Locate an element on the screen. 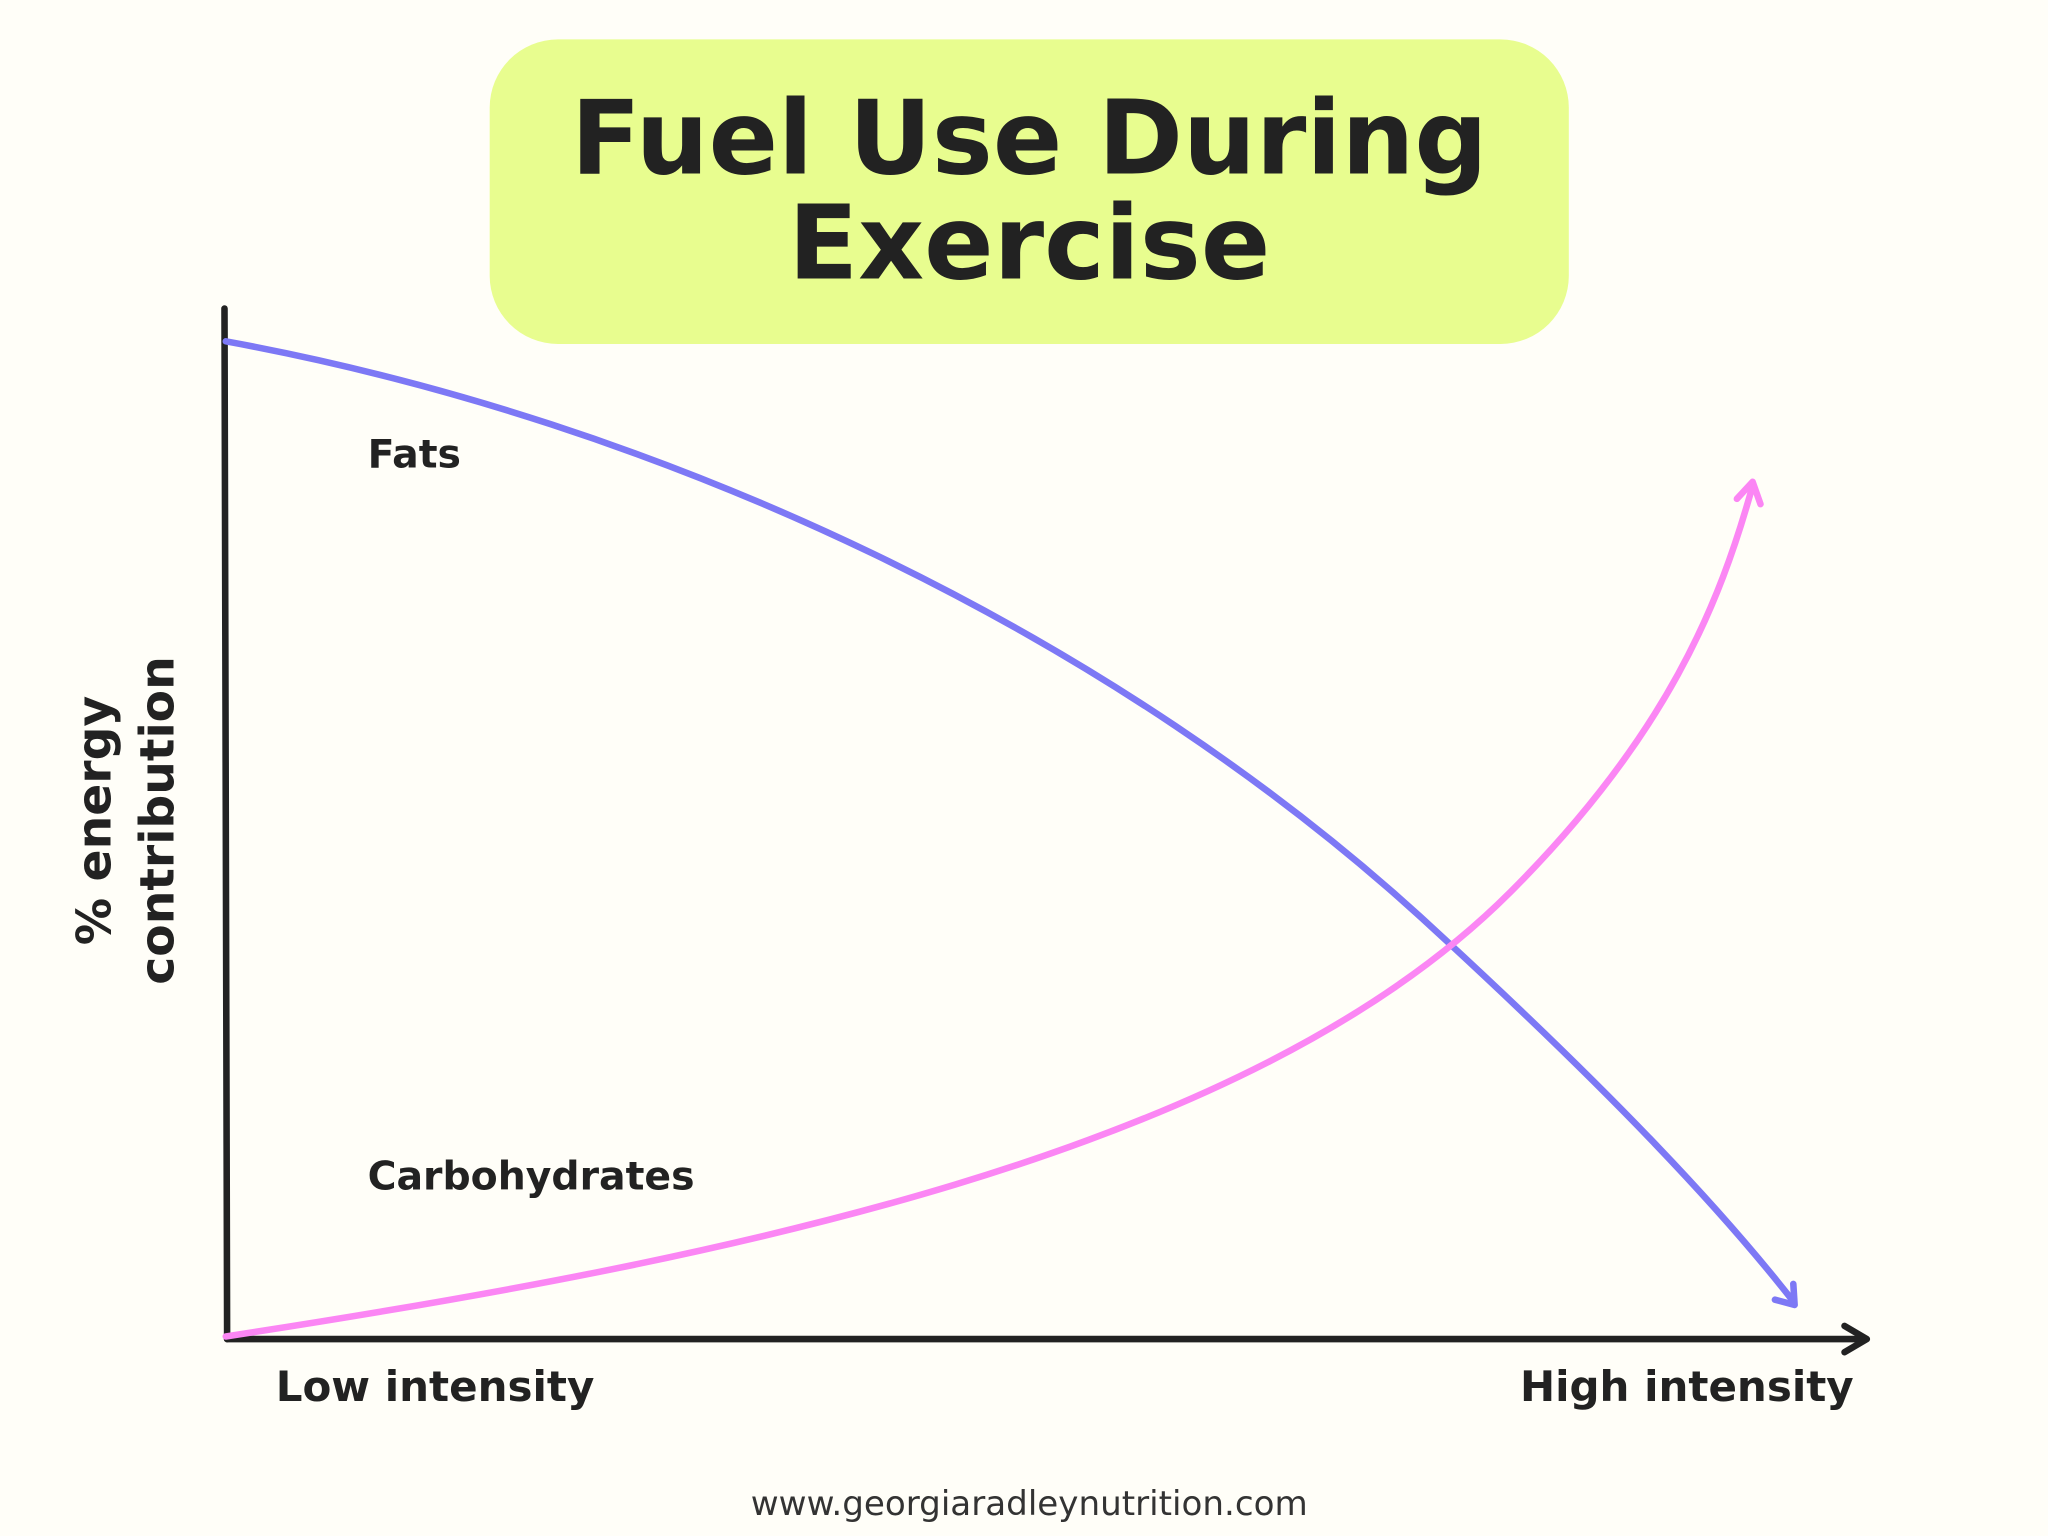  y-axis-label-line: contribution is located at coordinates (157, 820).